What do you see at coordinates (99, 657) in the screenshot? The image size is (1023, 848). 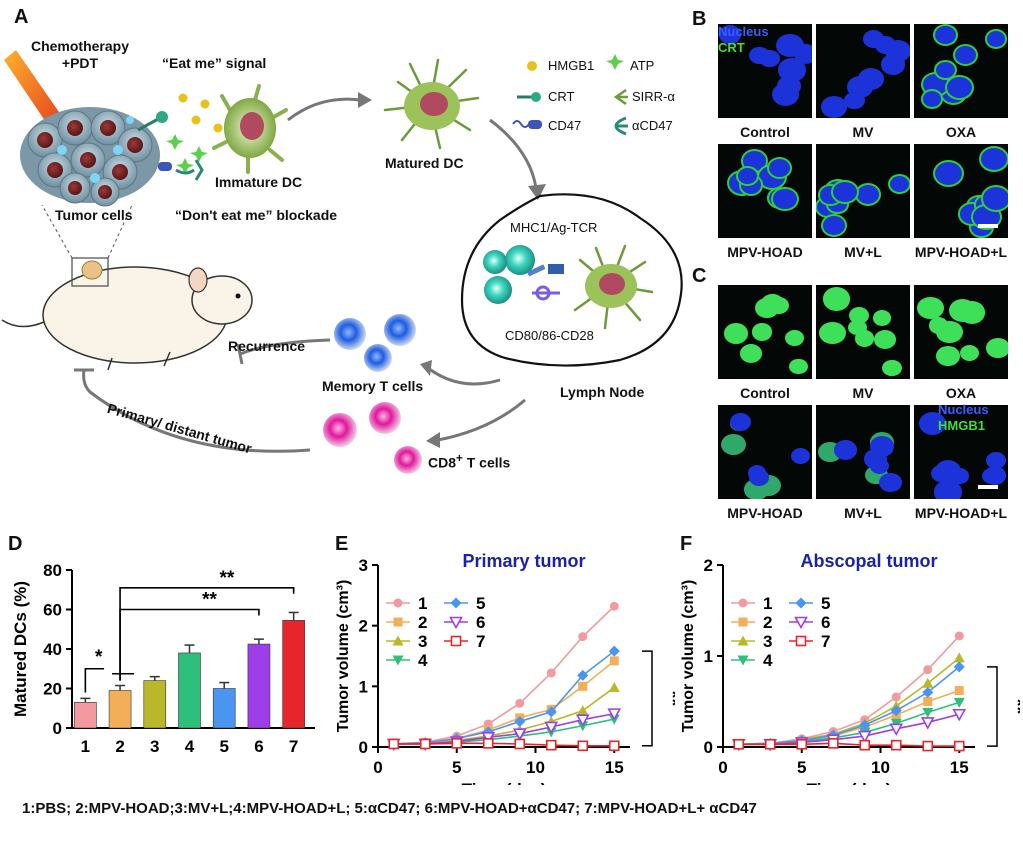 I see `sig-label: *` at bounding box center [99, 657].